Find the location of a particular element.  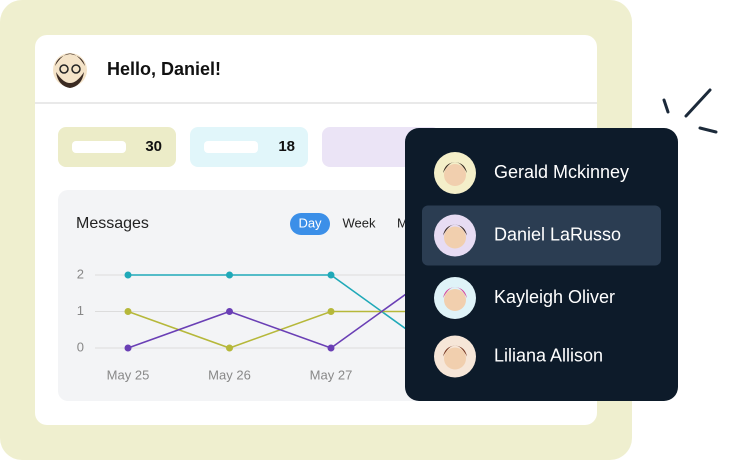

x-tick-label: May 25 is located at coordinates (128, 374).